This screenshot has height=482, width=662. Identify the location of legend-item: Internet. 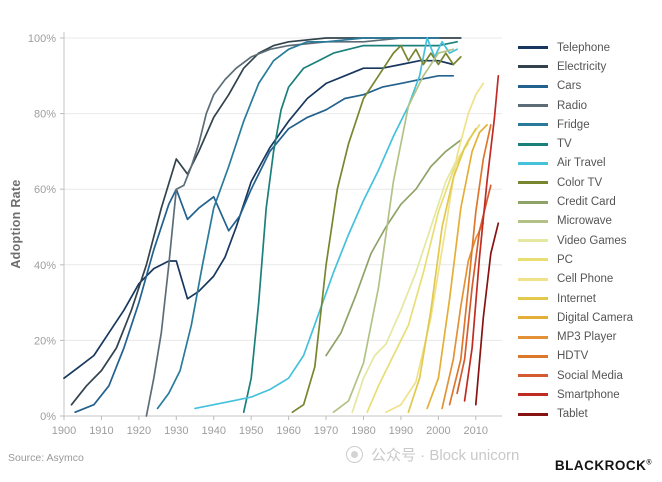
(575, 298).